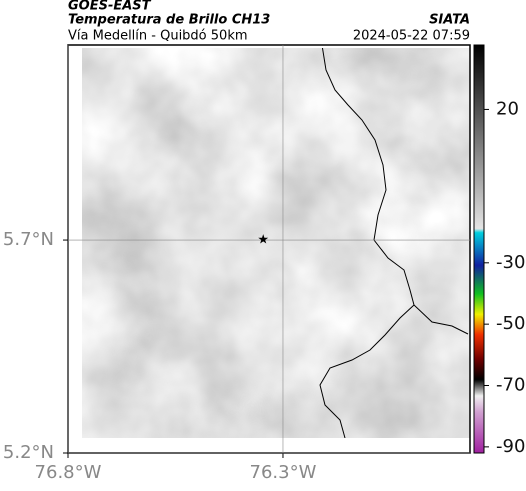 Image resolution: width=526 pixels, height=491 pixels. I want to click on colorbar-label: 20, so click(507, 108).